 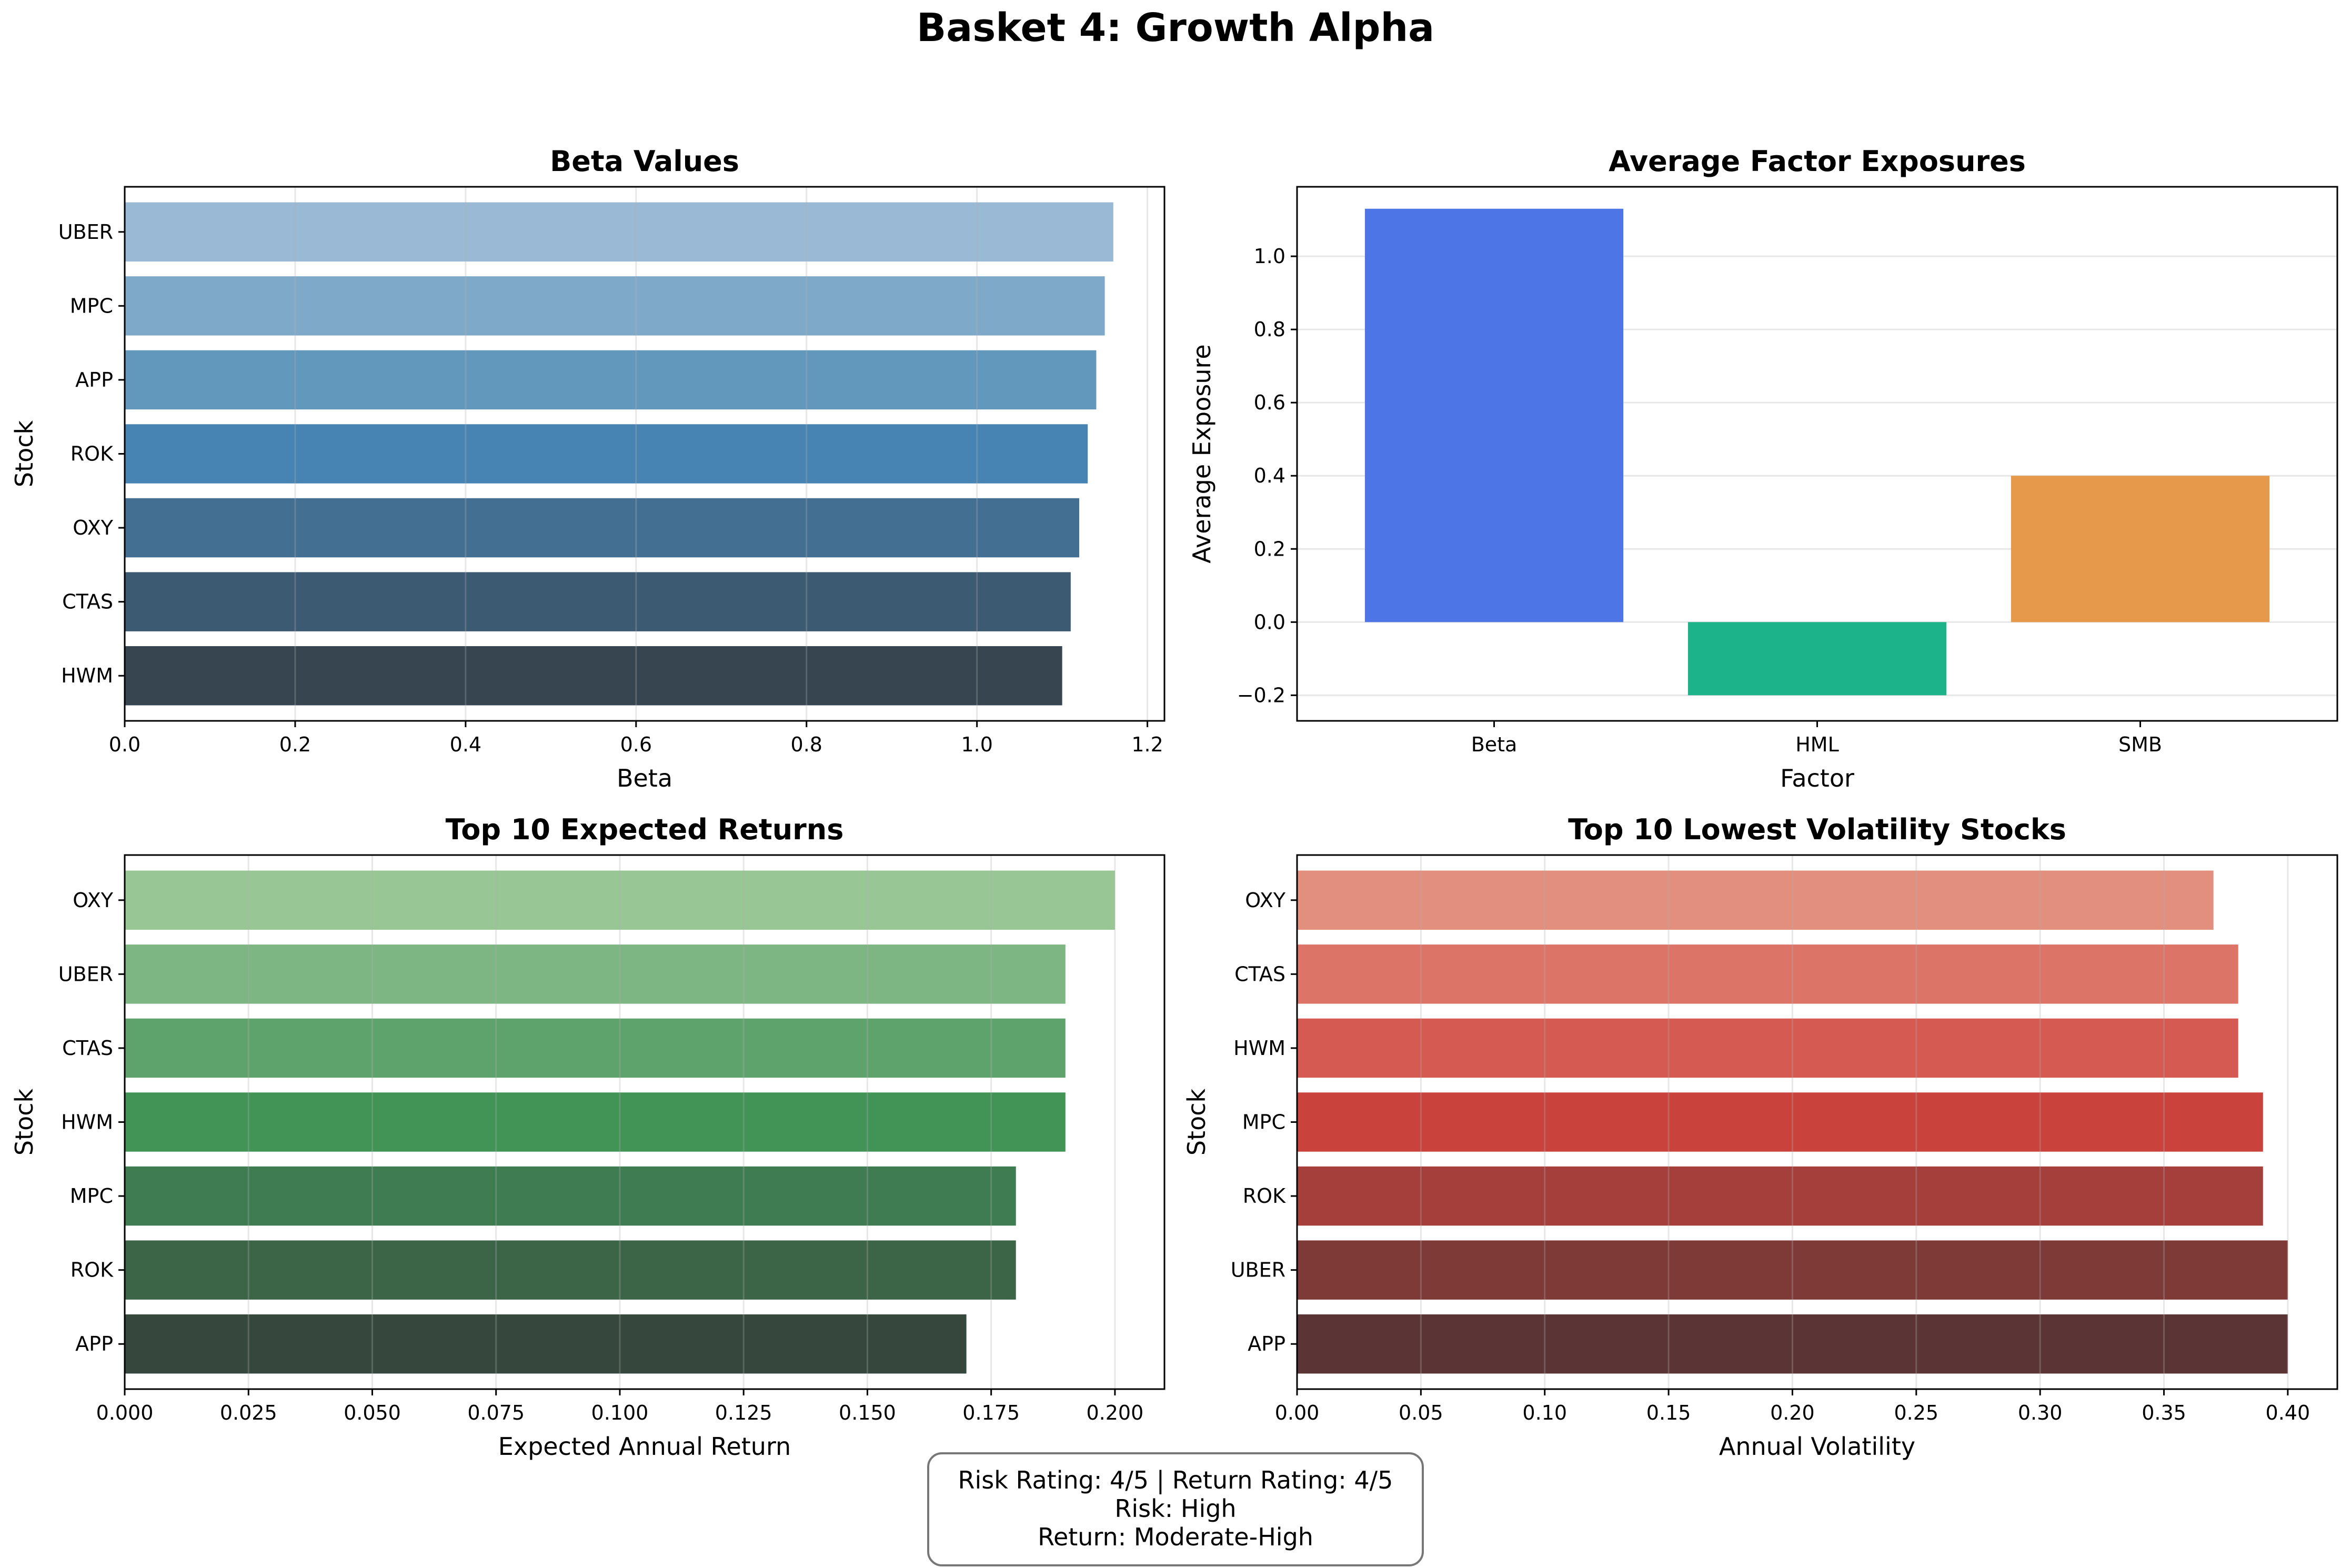 What do you see at coordinates (124, 744) in the screenshot?
I see `beta-xtick-label: 0.0` at bounding box center [124, 744].